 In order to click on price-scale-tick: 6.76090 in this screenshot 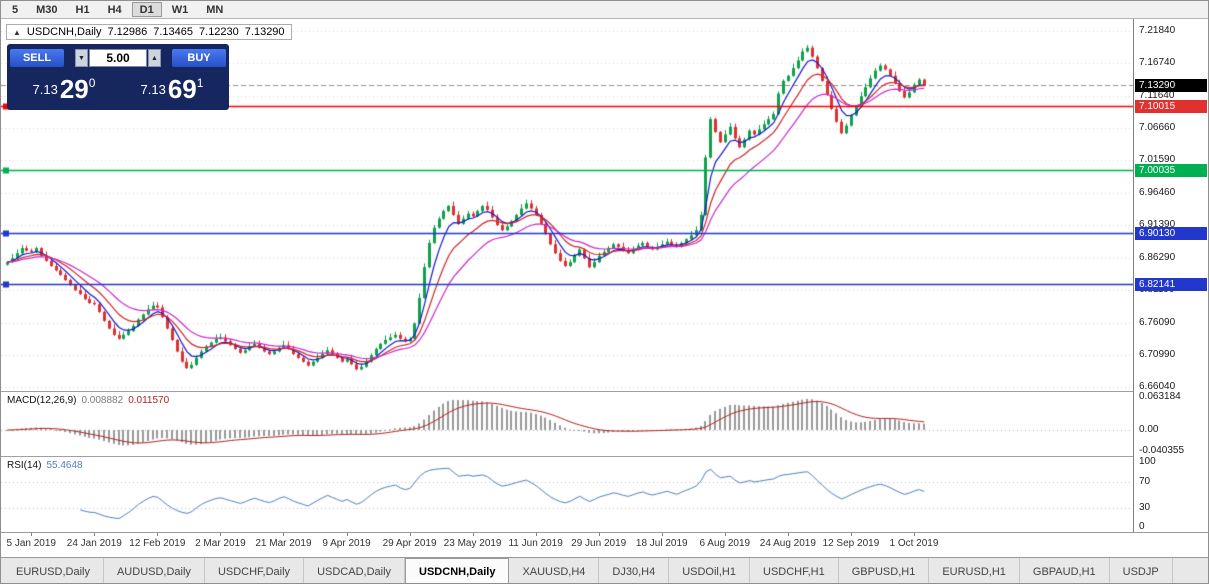, I will do `click(1157, 322)`.